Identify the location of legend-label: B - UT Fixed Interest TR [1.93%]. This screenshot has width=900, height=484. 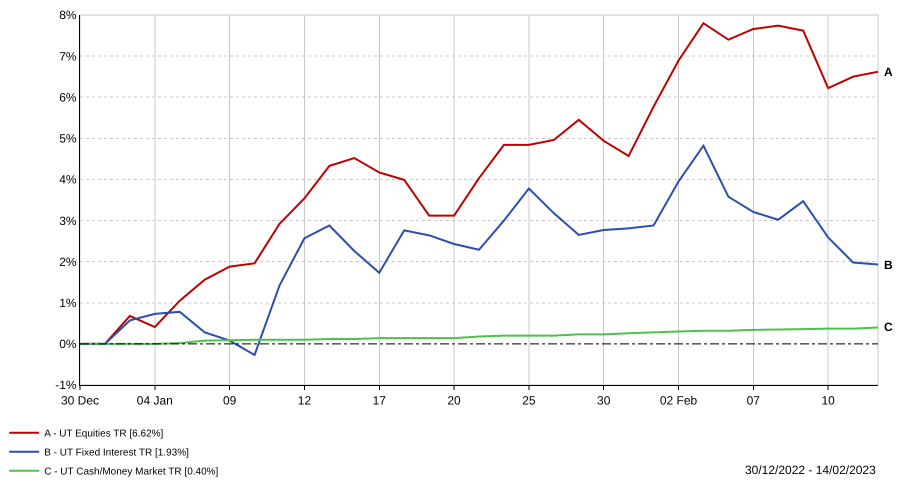
(117, 453).